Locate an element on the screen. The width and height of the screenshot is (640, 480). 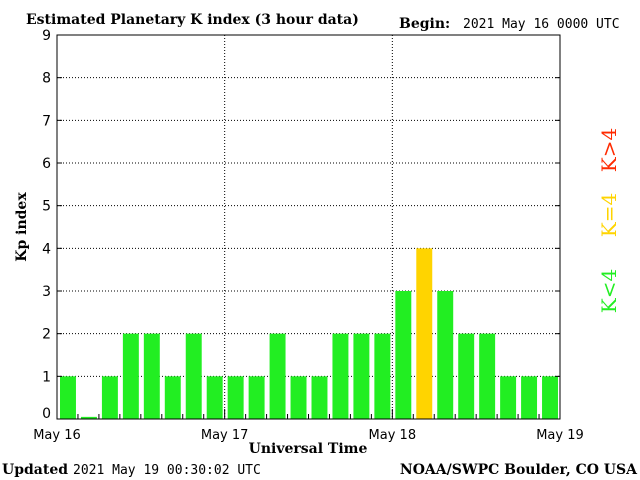
updated-value: 2021 May 19 00:30:02 UTC is located at coordinates (167, 470).